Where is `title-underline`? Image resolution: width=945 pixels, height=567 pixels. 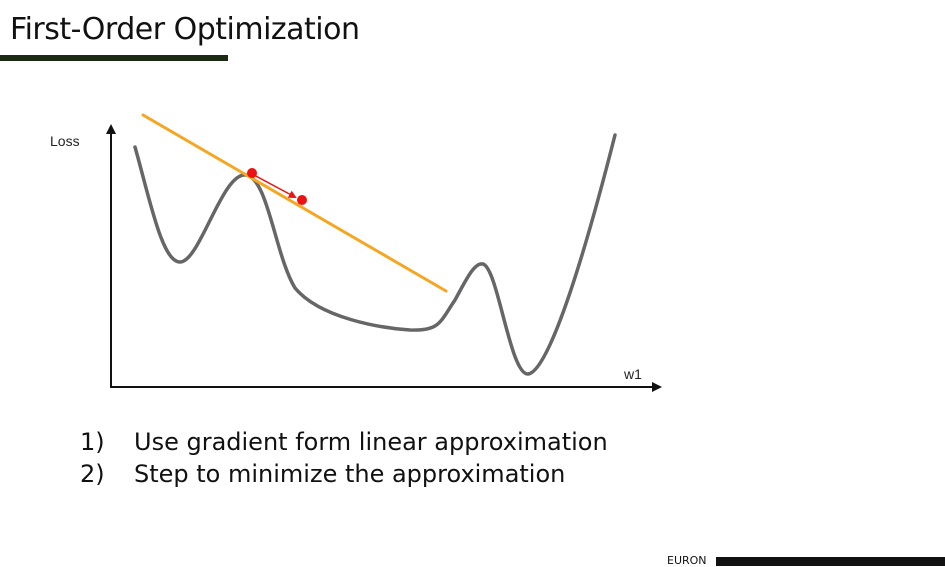
title-underline is located at coordinates (114, 58).